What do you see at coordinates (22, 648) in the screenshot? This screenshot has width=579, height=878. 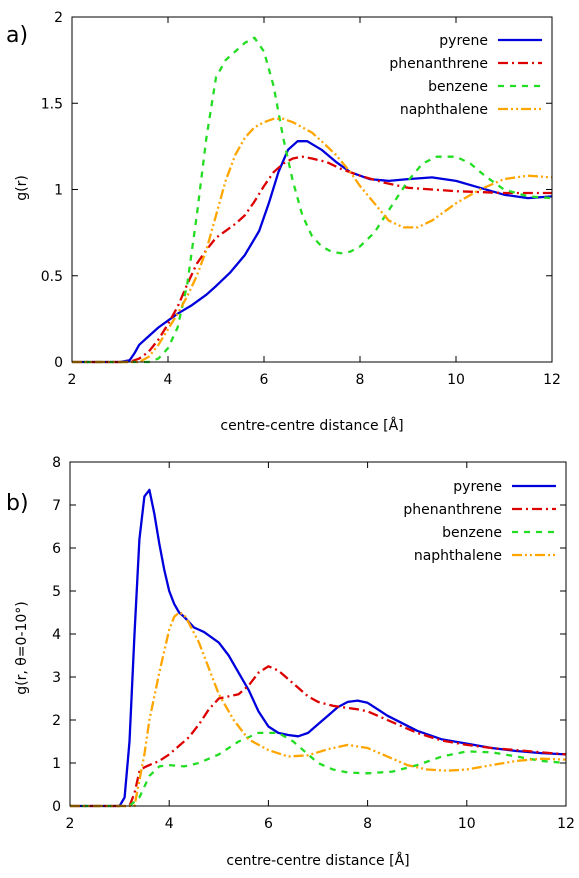 I see `y-axis-label: g(r, θ=0-10°)` at bounding box center [22, 648].